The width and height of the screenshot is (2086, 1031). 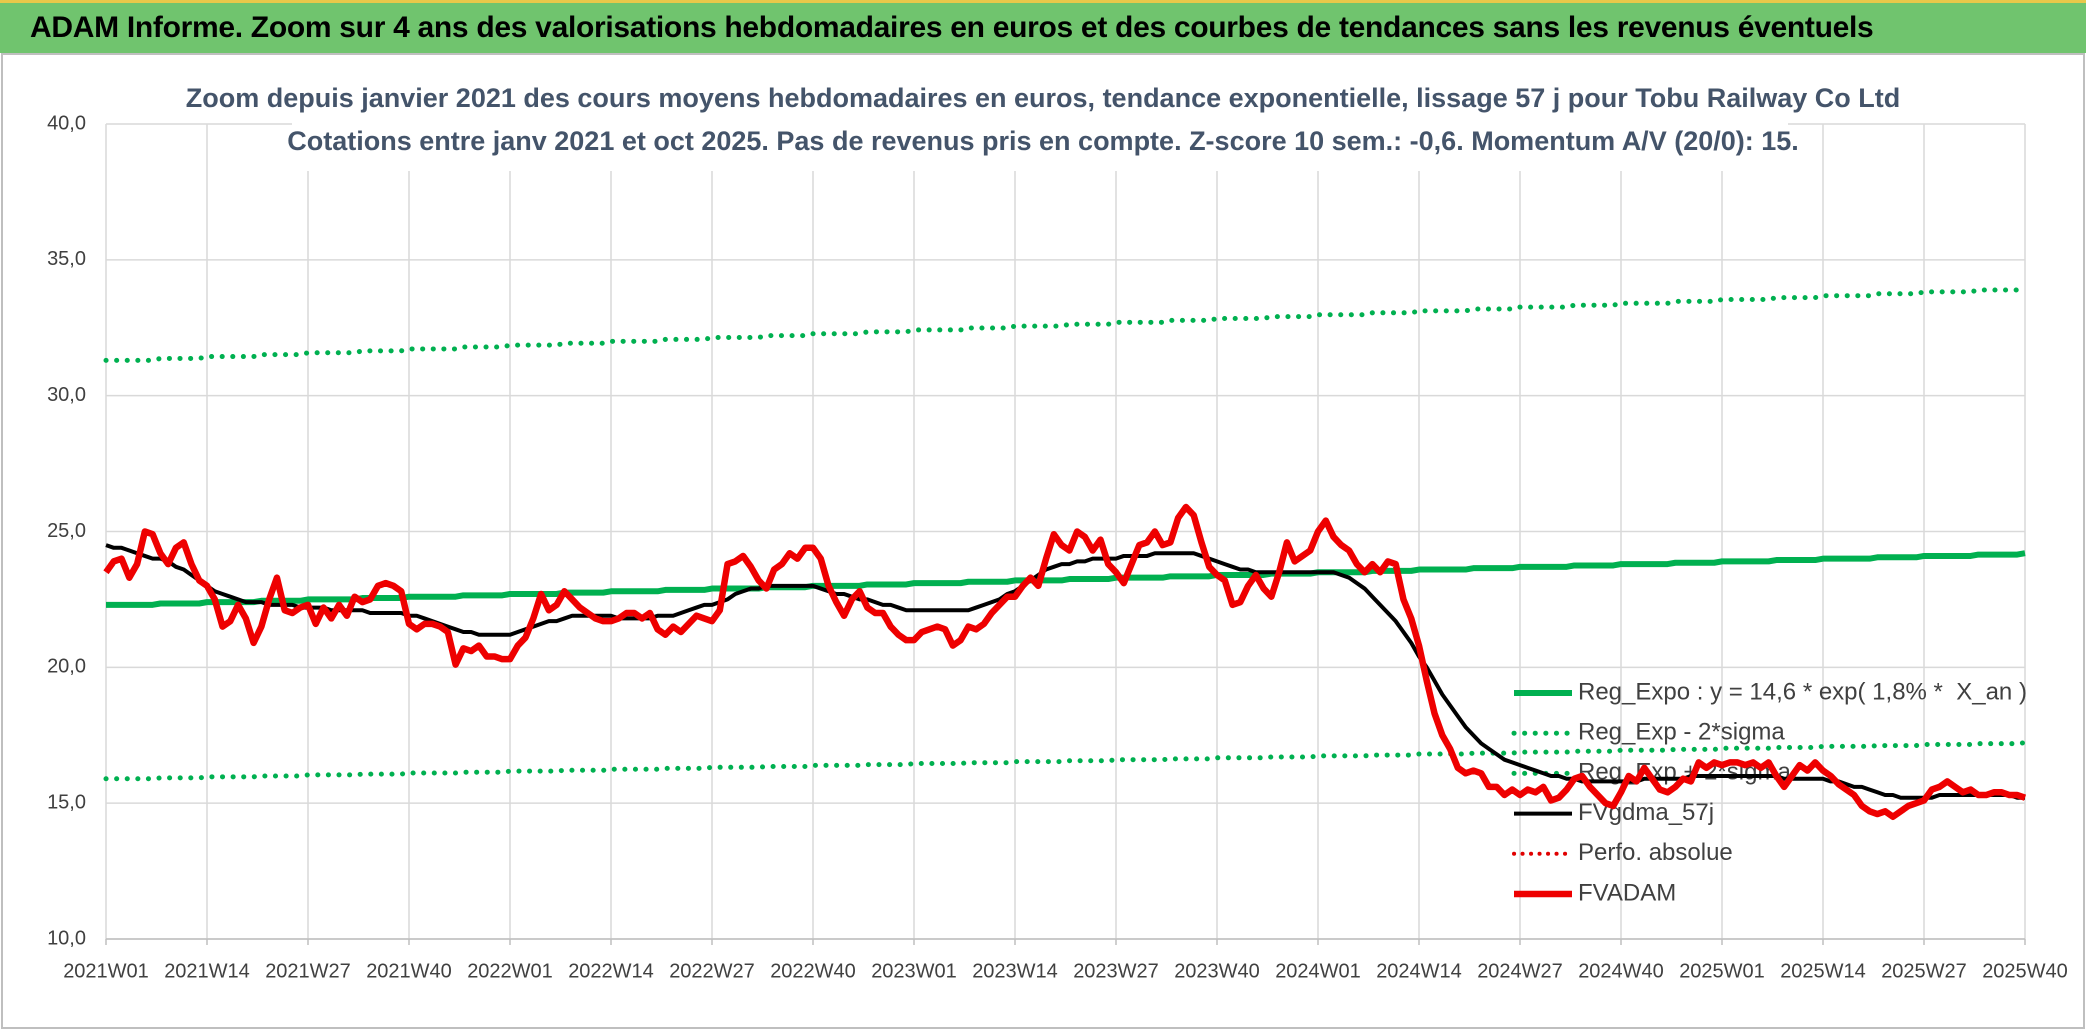 I want to click on y-tick-label: 35,0, so click(x=66, y=259).